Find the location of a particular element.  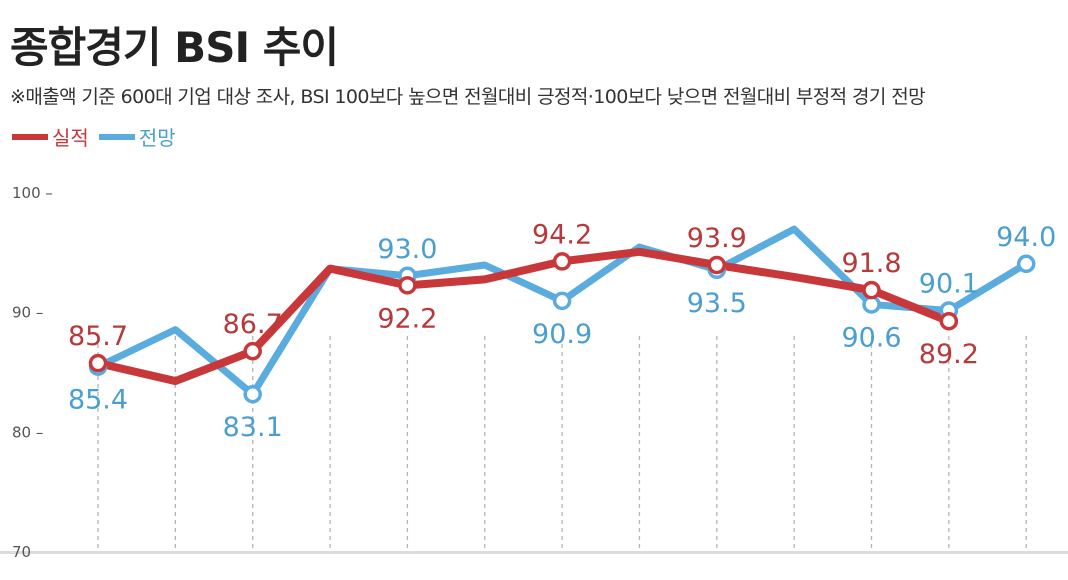

data-label-actual: 91.8 is located at coordinates (871, 263).